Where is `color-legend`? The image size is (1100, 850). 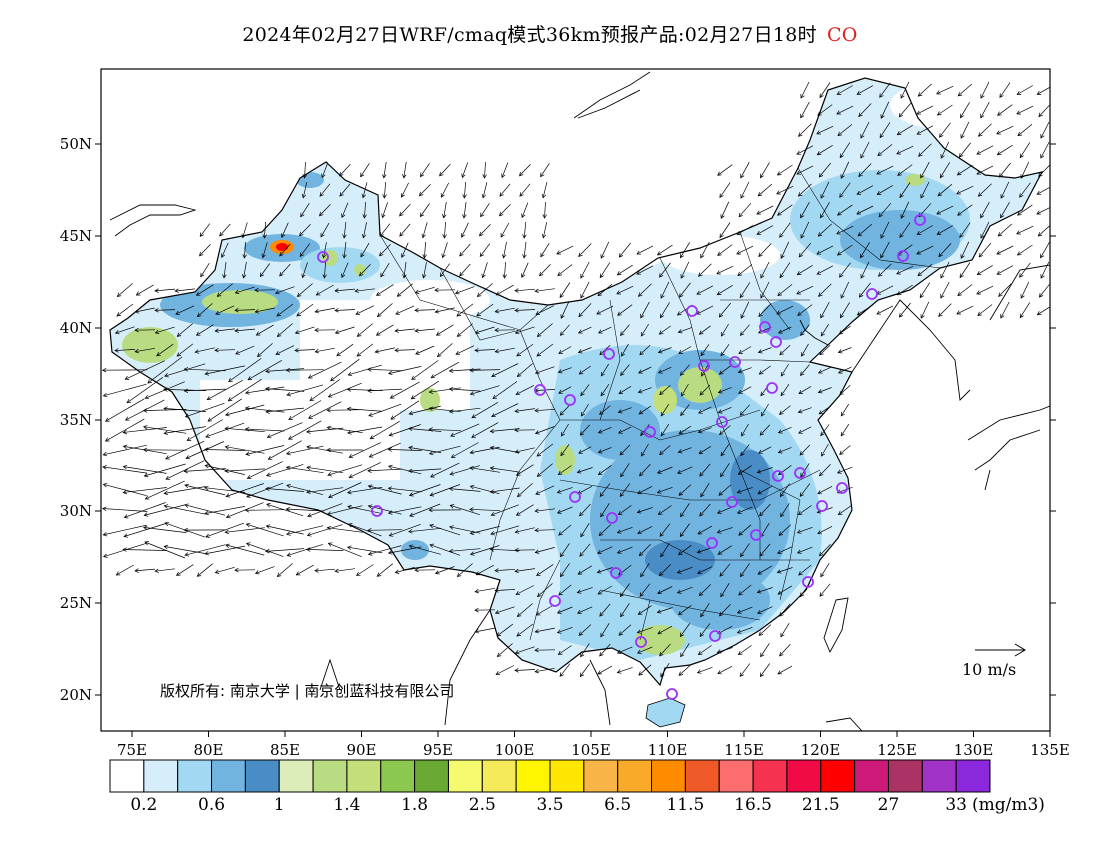
color-legend is located at coordinates (550, 776).